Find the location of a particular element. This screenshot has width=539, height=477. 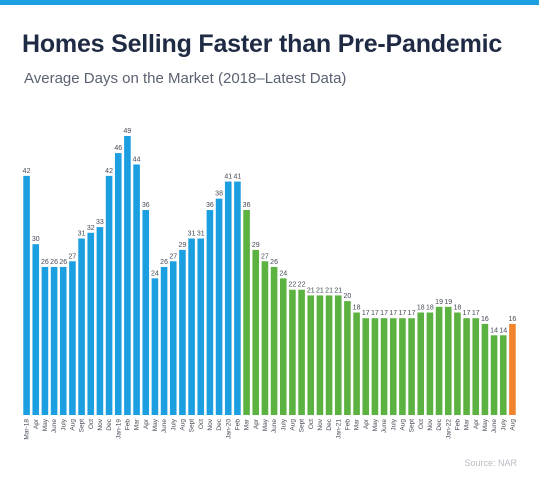

value-label-23: 41 is located at coordinates (238, 177).